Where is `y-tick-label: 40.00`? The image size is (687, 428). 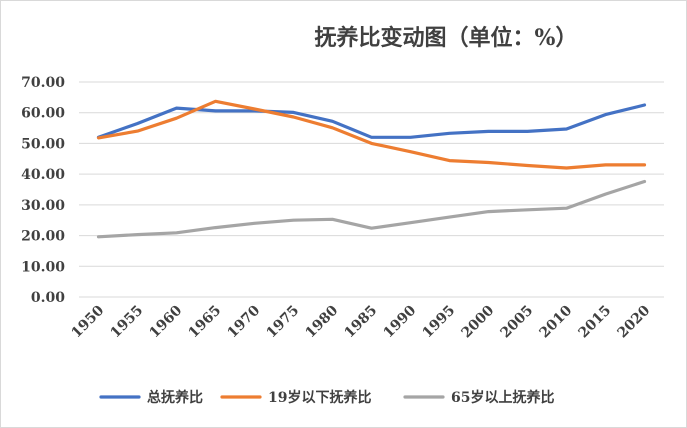
y-tick-label: 40.00 is located at coordinates (43, 175).